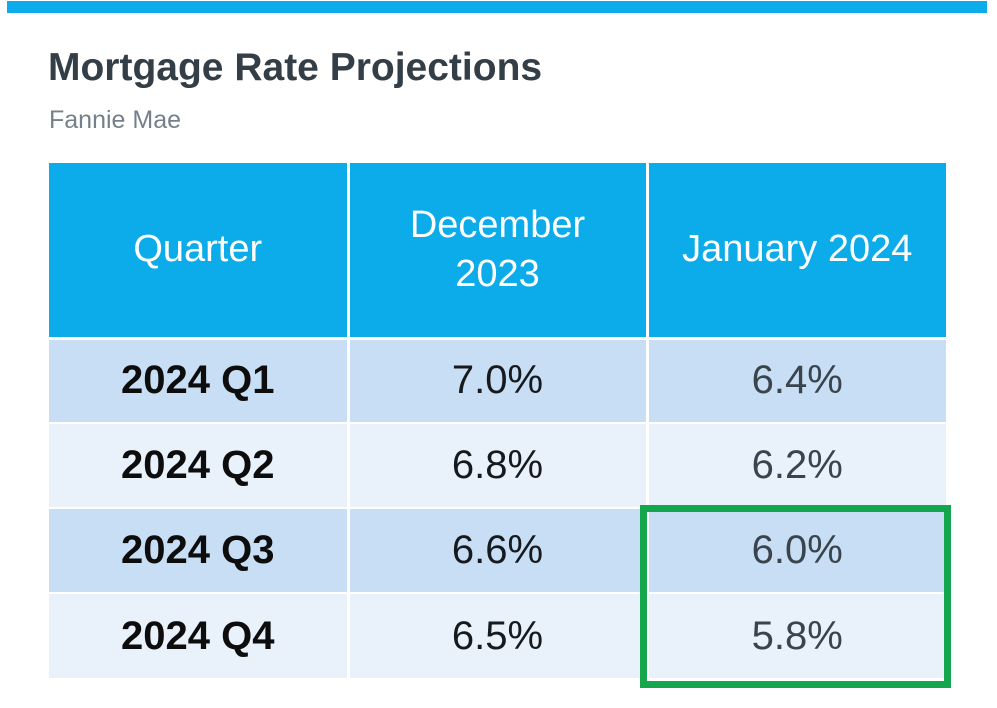 The width and height of the screenshot is (997, 708). What do you see at coordinates (115, 120) in the screenshot?
I see `page-subtitle: Fannie Mae` at bounding box center [115, 120].